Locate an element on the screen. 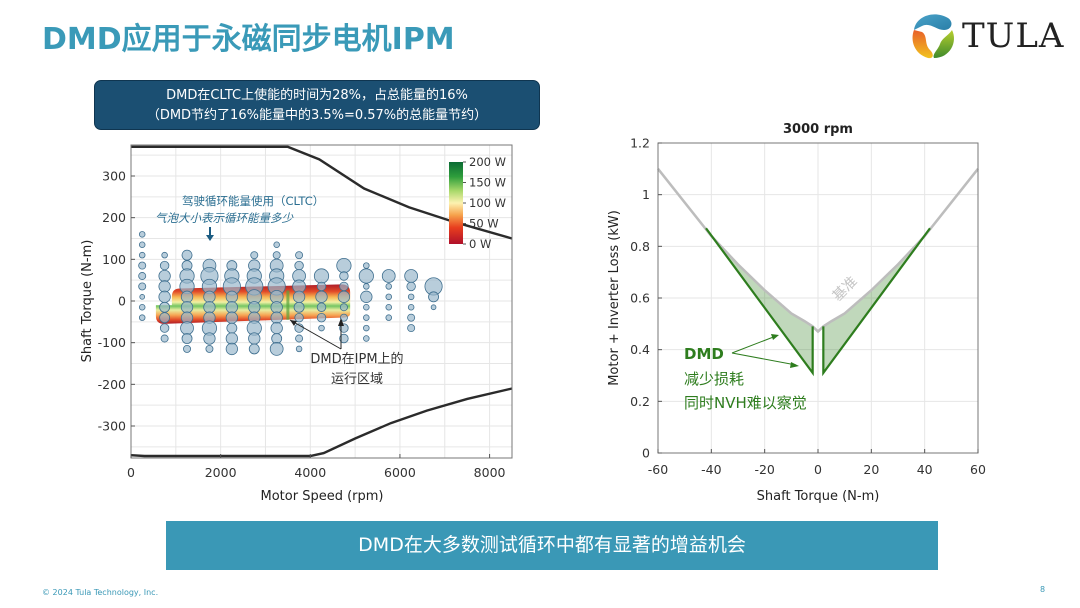  y-tick-label: 0.6 is located at coordinates (640, 298).